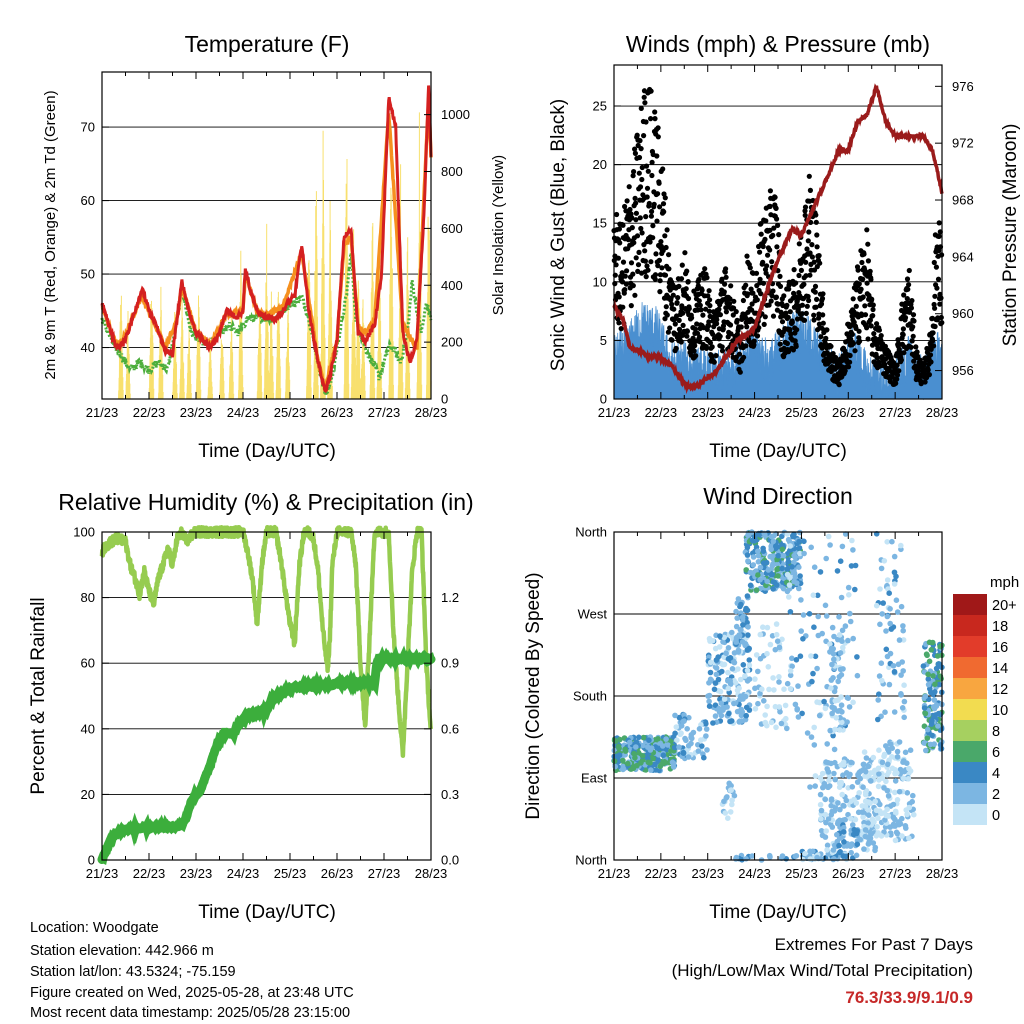  I want to click on x-tick-label: 27/23, so click(895, 412).